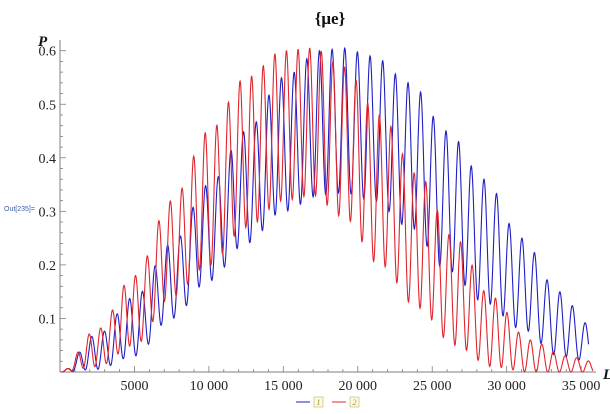  What do you see at coordinates (19, 209) in the screenshot?
I see `output-cell-label: Out[235]=` at bounding box center [19, 209].